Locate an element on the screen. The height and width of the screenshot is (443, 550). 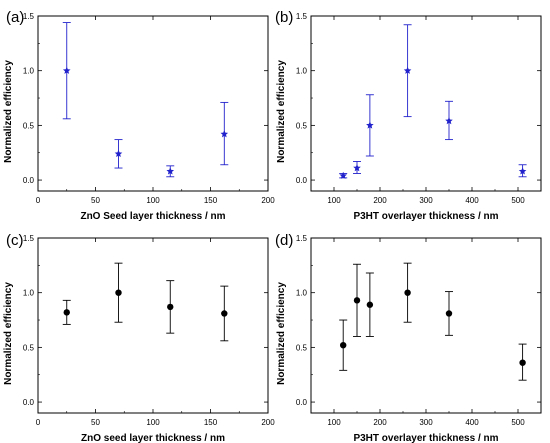
panel-label: (d) is located at coordinates (284, 240).